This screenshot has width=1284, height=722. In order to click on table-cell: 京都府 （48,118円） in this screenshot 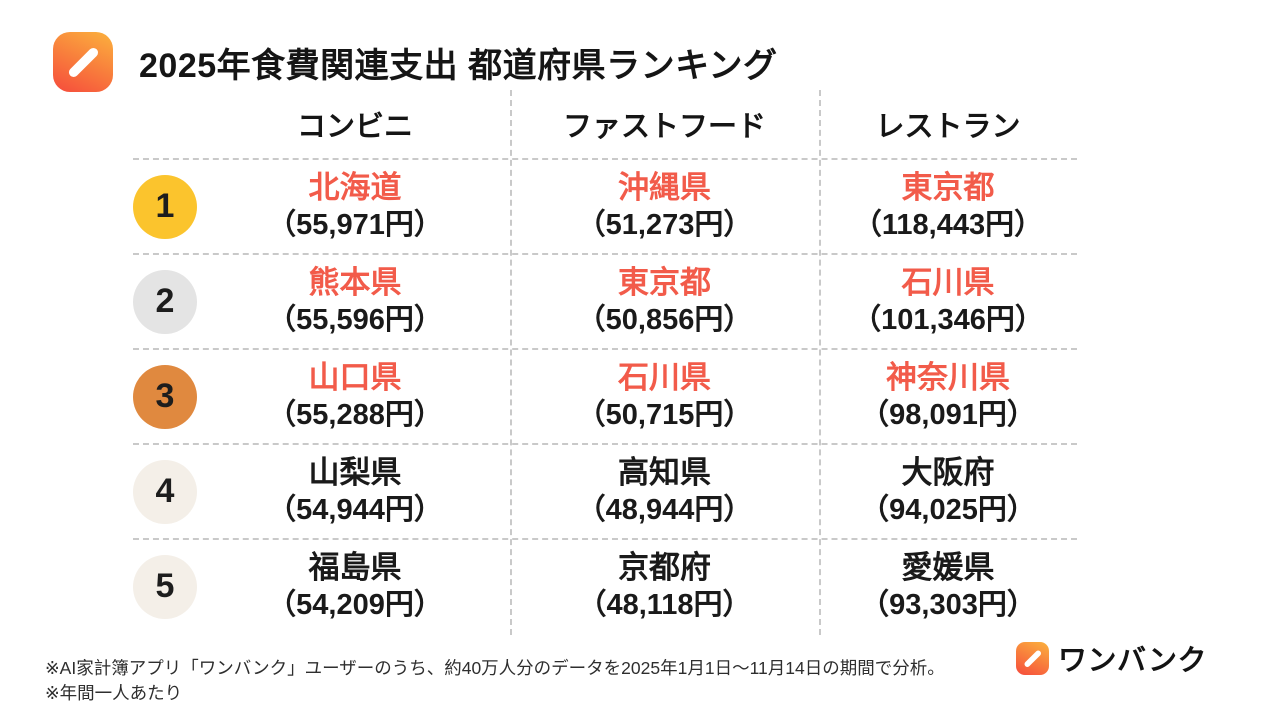, I will do `click(664, 586)`.